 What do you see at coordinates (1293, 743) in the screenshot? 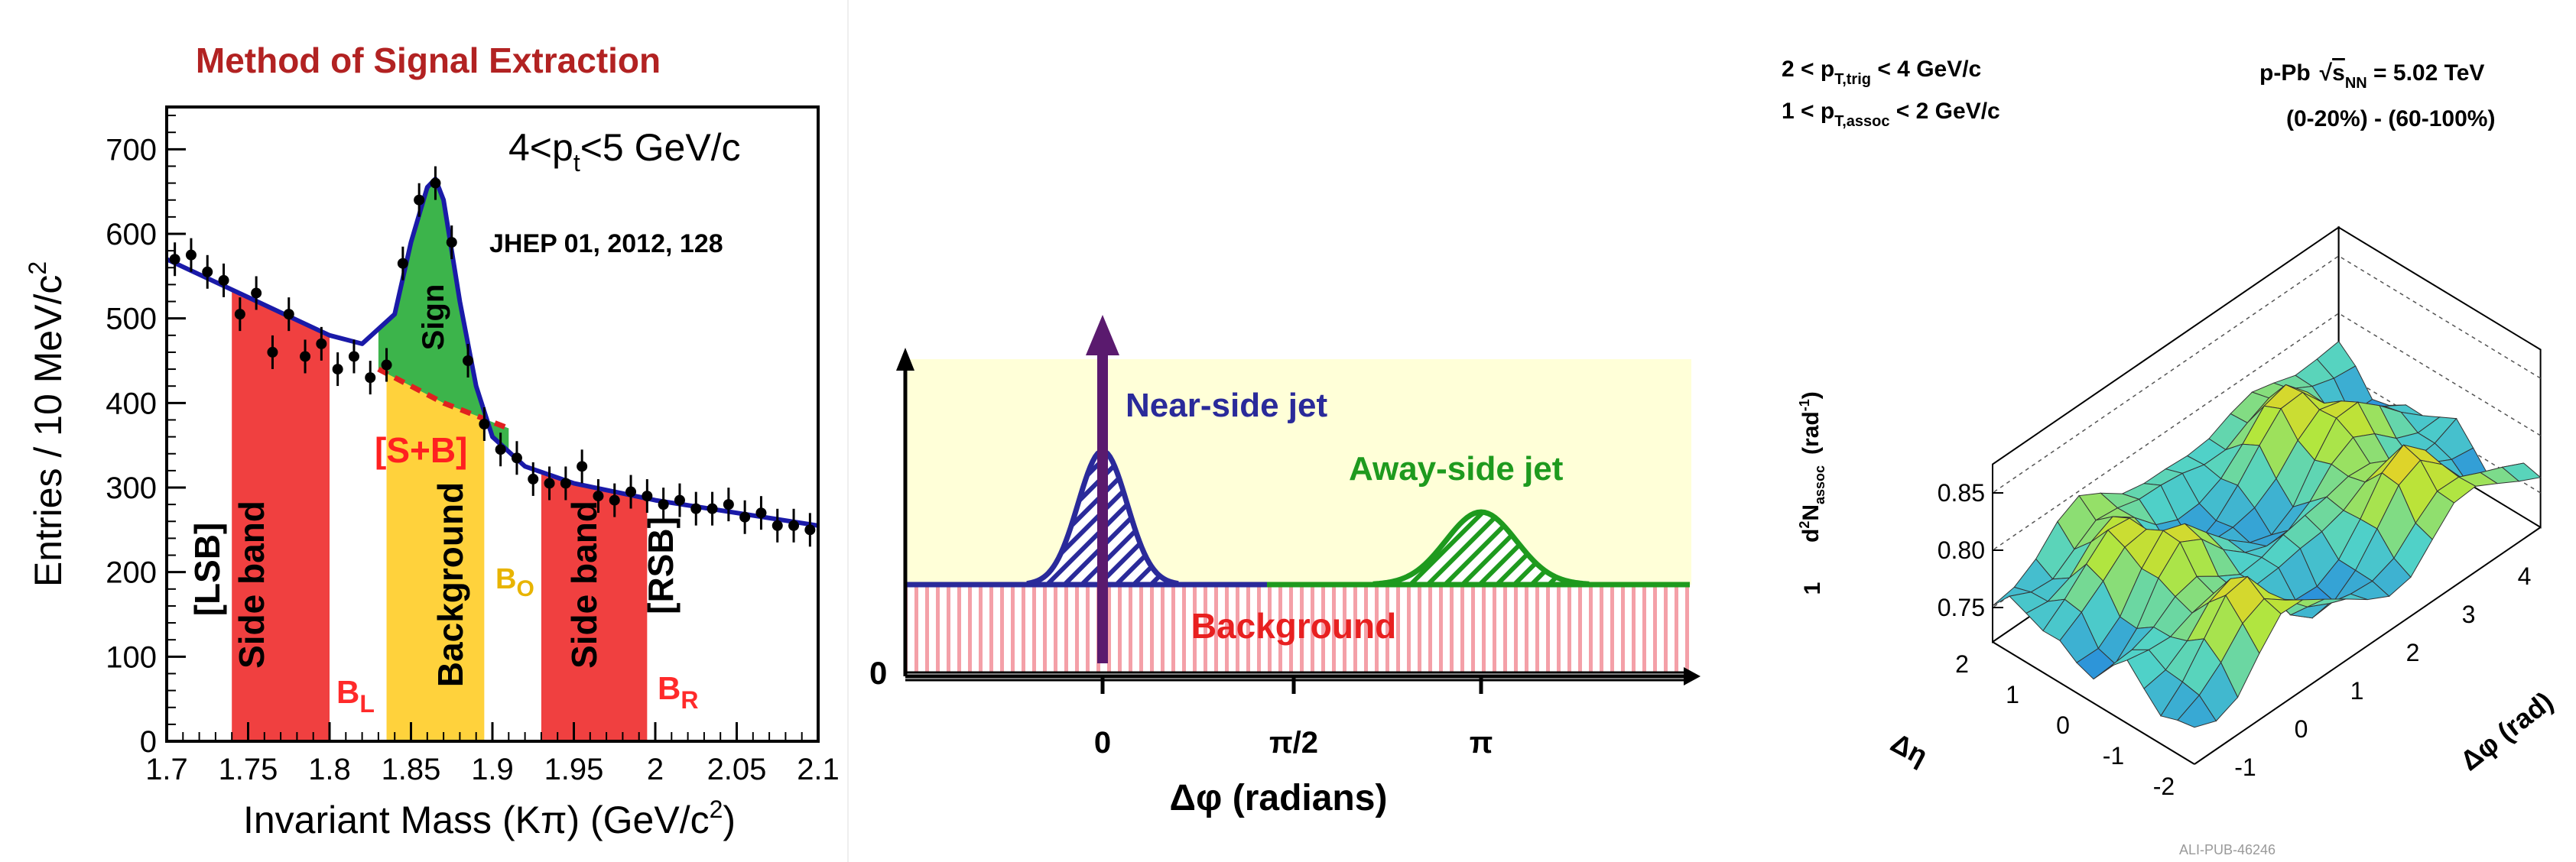
I see `x-tick-label-pi-half: π/2` at bounding box center [1293, 743].